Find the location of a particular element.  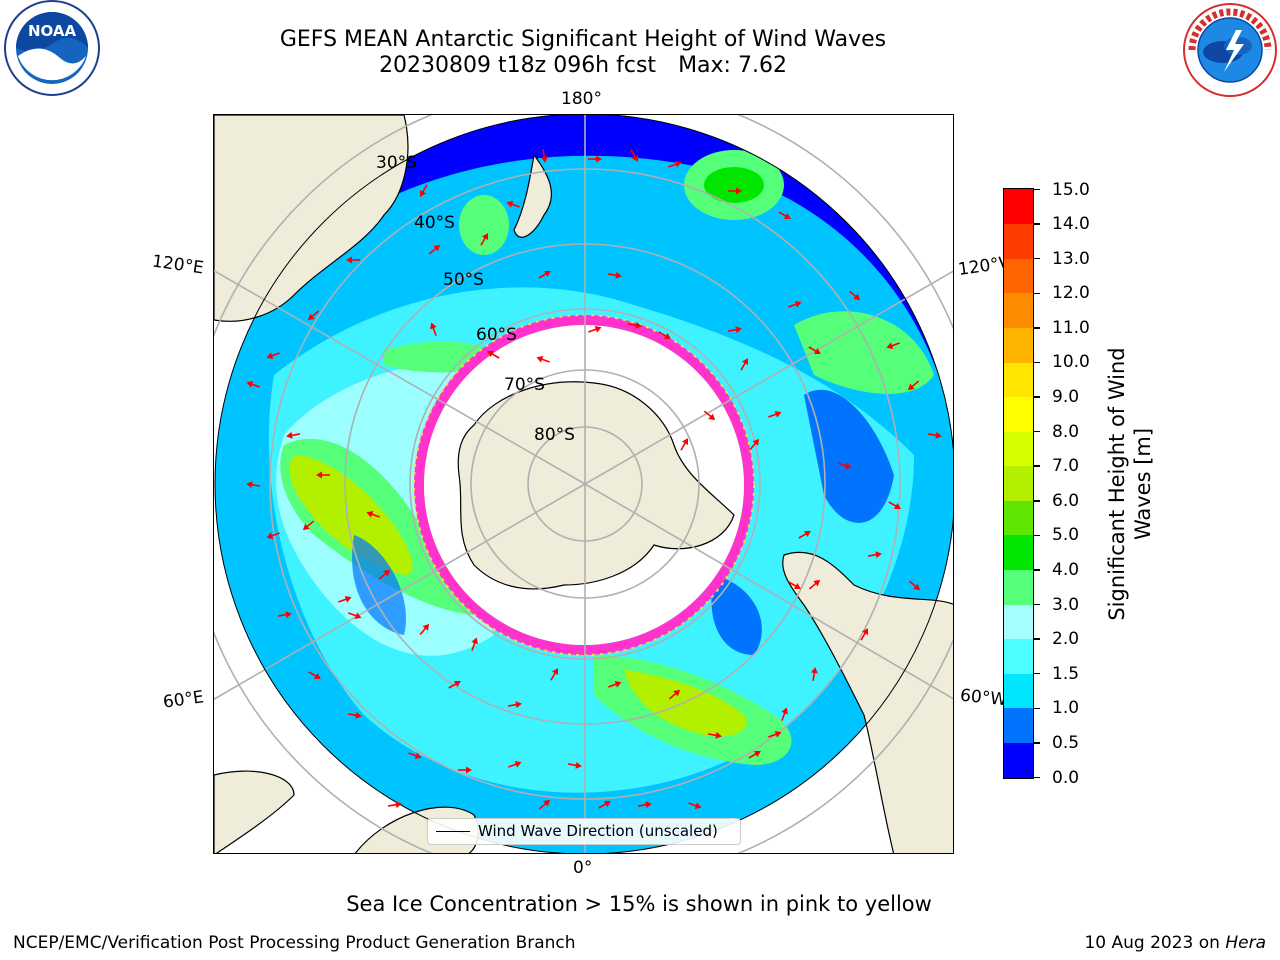

chart-subtitle: 20230809 t18z 096h fcst Max: 7.62 is located at coordinates (583, 66).